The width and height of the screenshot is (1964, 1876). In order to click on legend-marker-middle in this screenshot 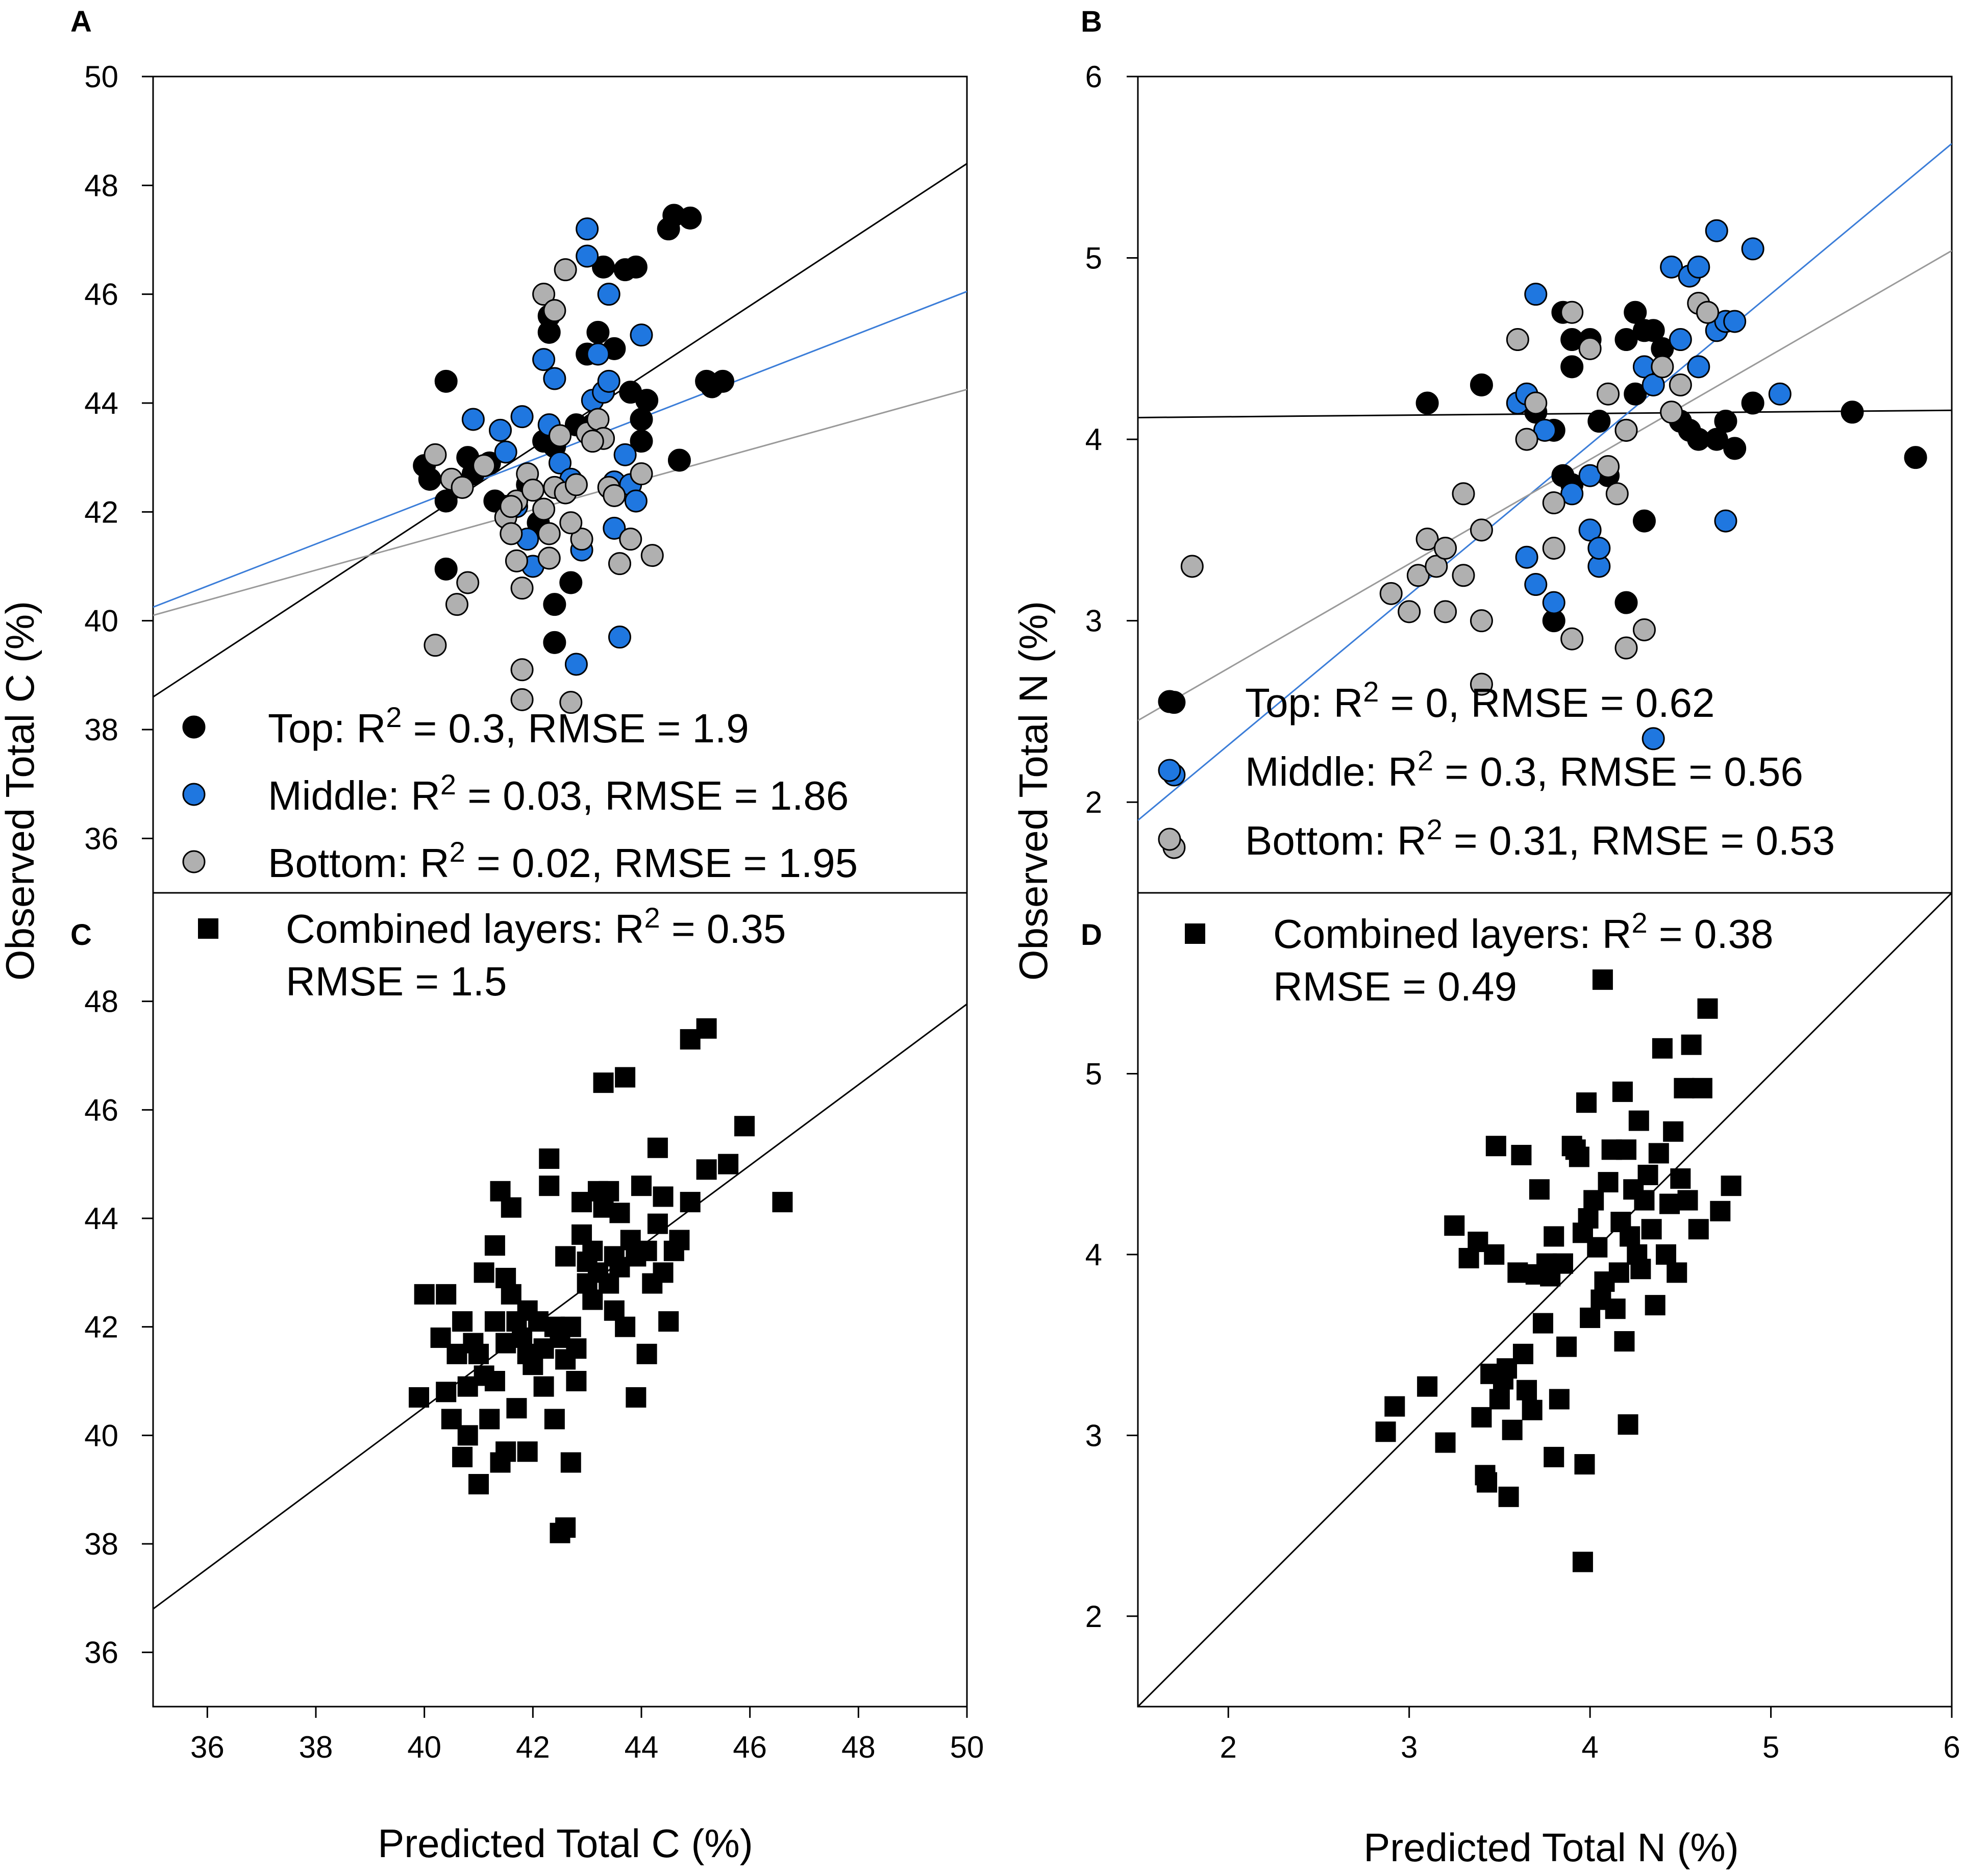, I will do `click(194, 794)`.